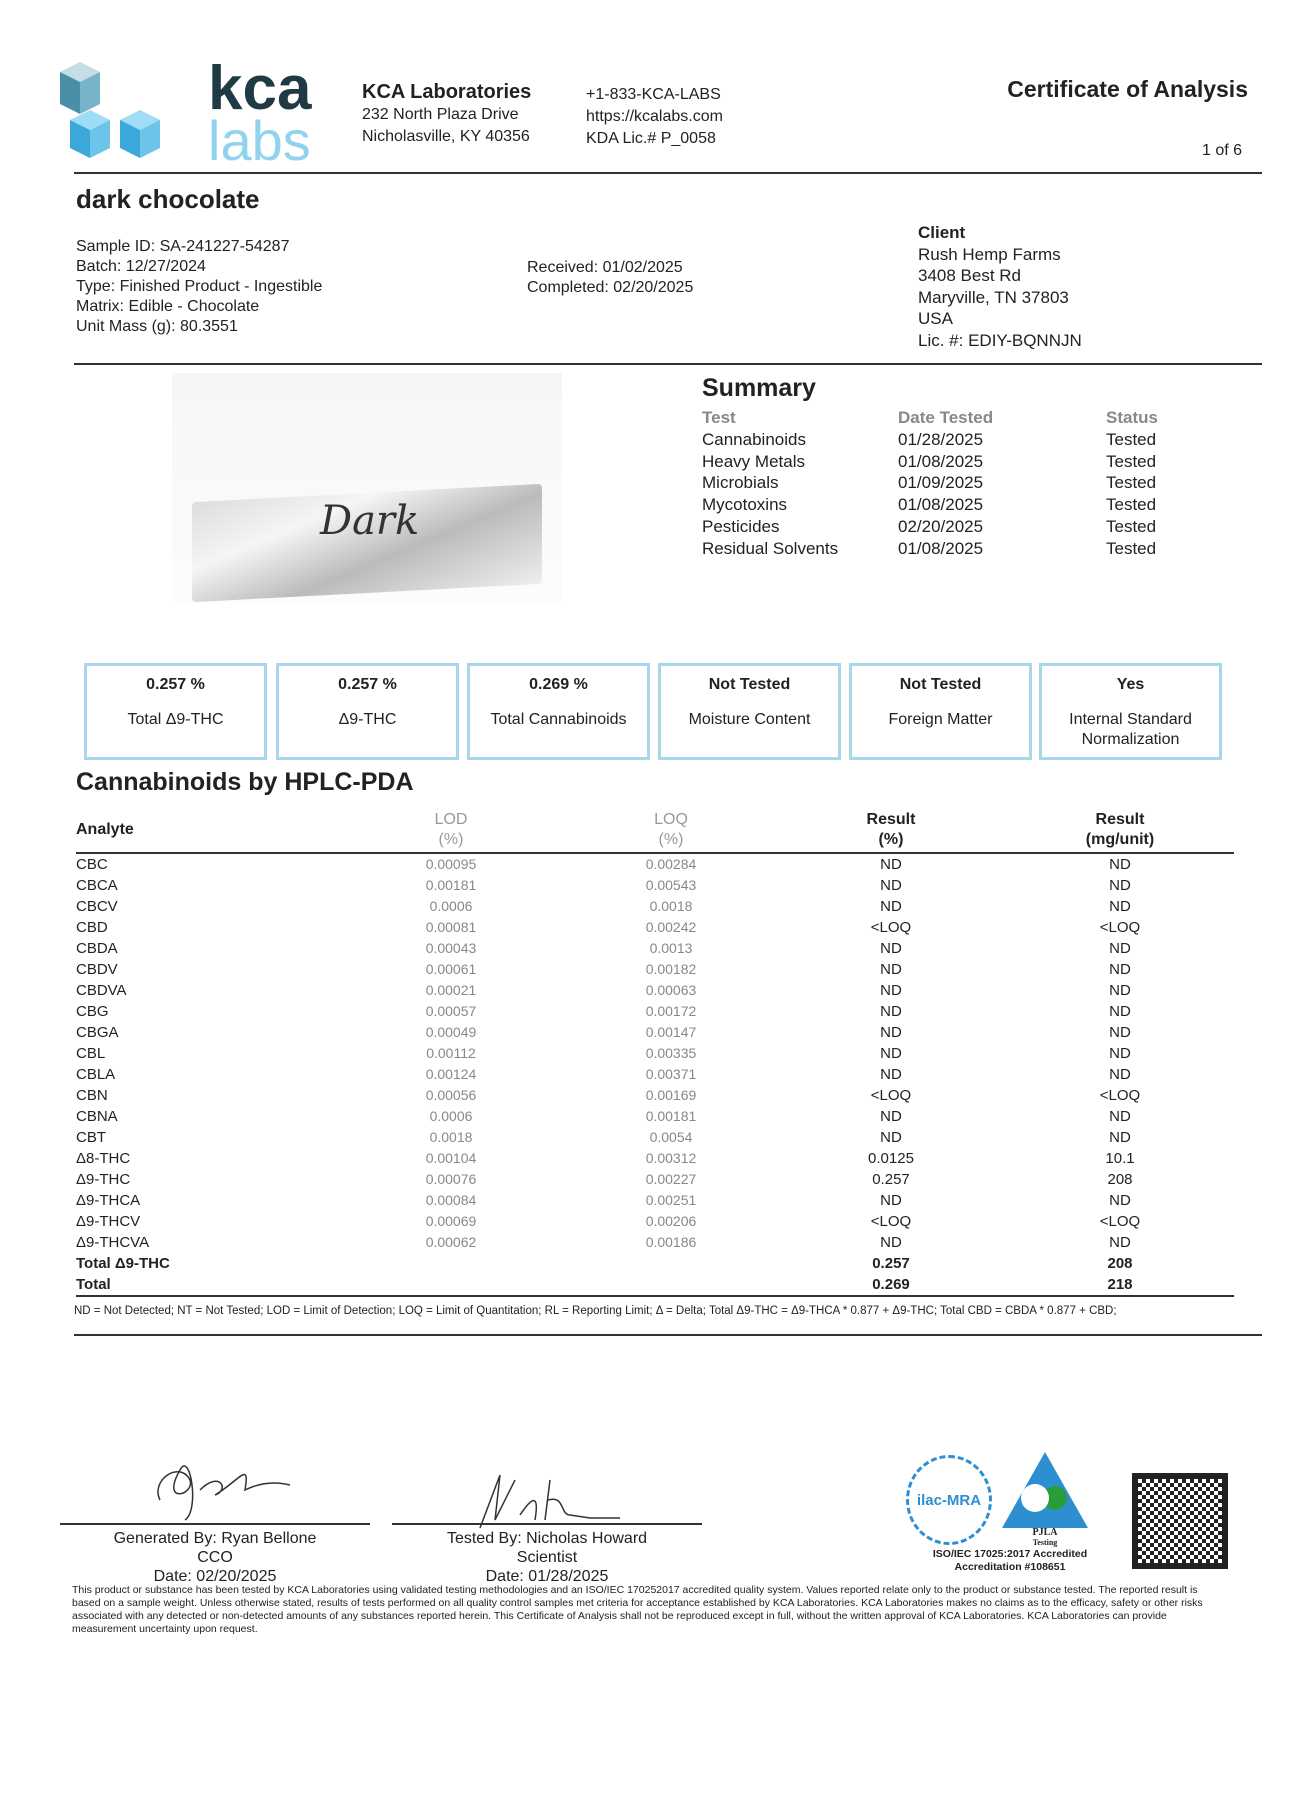  Describe the element at coordinates (1120, 832) in the screenshot. I see `col-result-mg: Result (mg/unit)` at that location.